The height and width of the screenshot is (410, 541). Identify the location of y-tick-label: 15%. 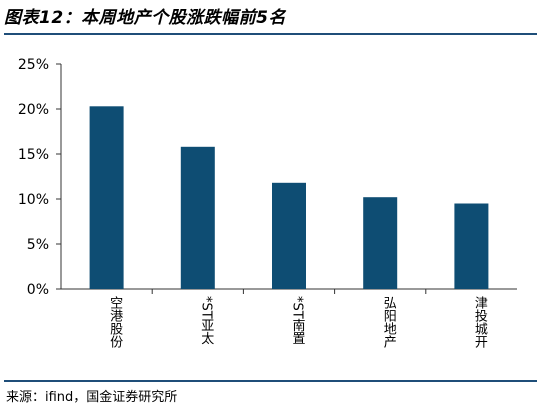
(33, 155).